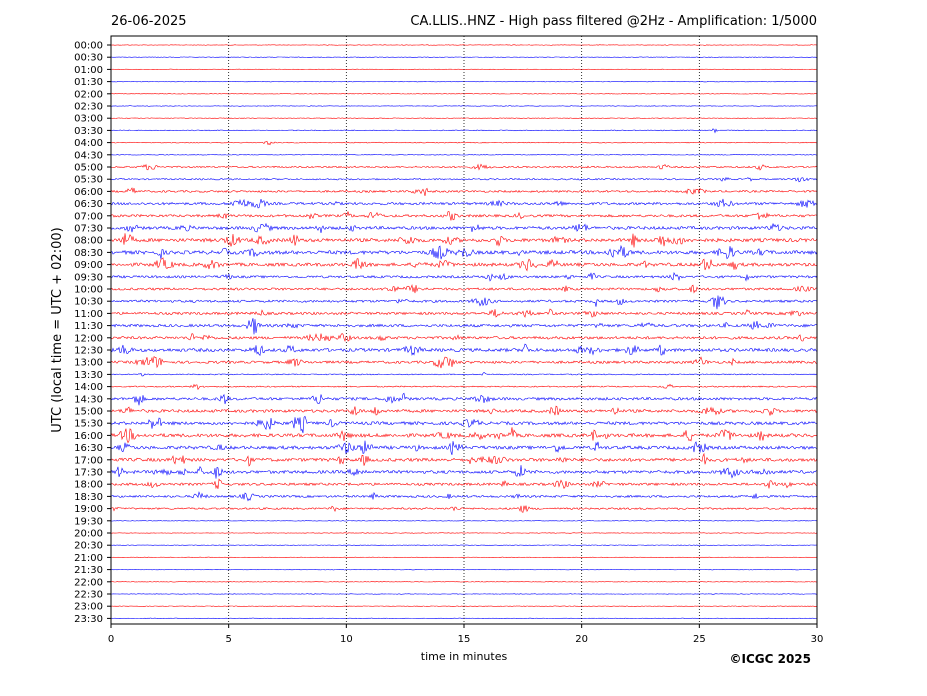 This screenshot has width=927, height=696. I want to click on y-tick-label: 11:30, so click(88, 326).